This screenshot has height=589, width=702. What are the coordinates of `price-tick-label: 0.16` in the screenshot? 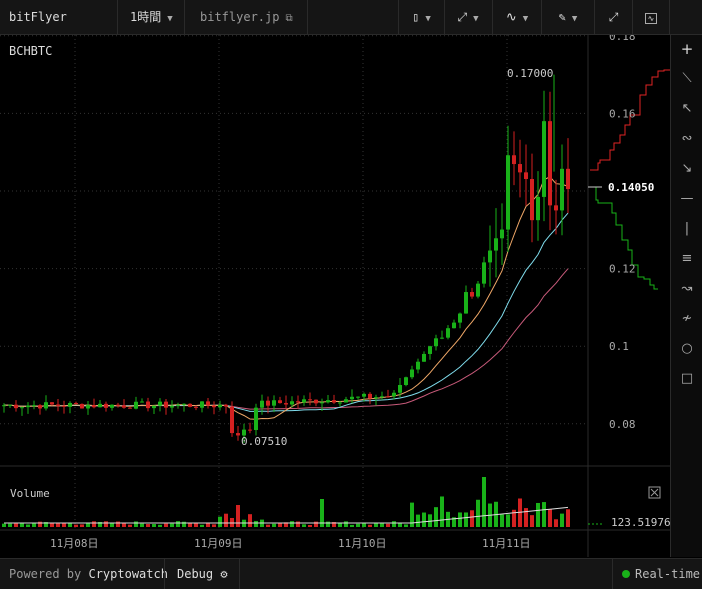 It's located at (622, 113).